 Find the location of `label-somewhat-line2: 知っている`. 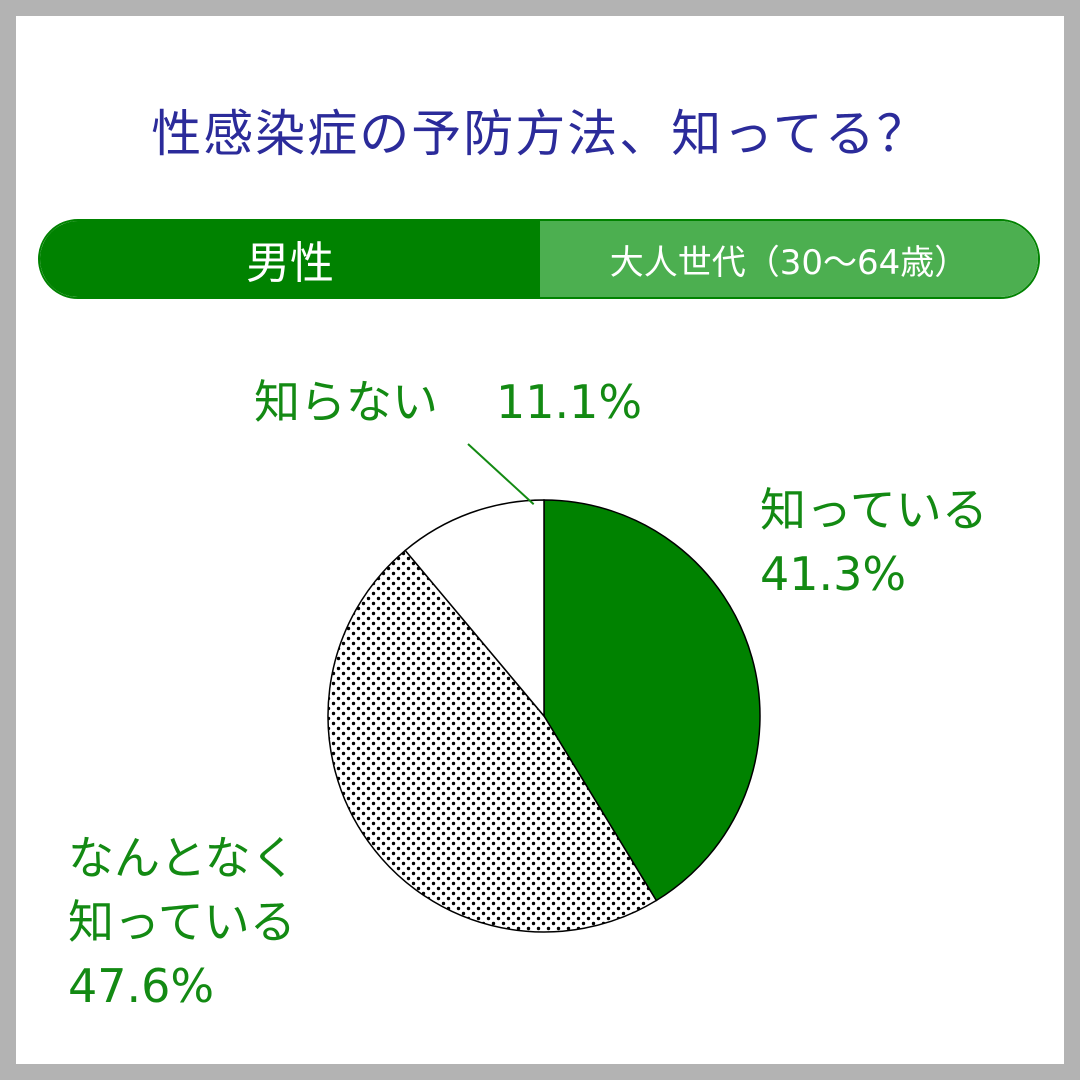

label-somewhat-line2: 知っている is located at coordinates (182, 922).